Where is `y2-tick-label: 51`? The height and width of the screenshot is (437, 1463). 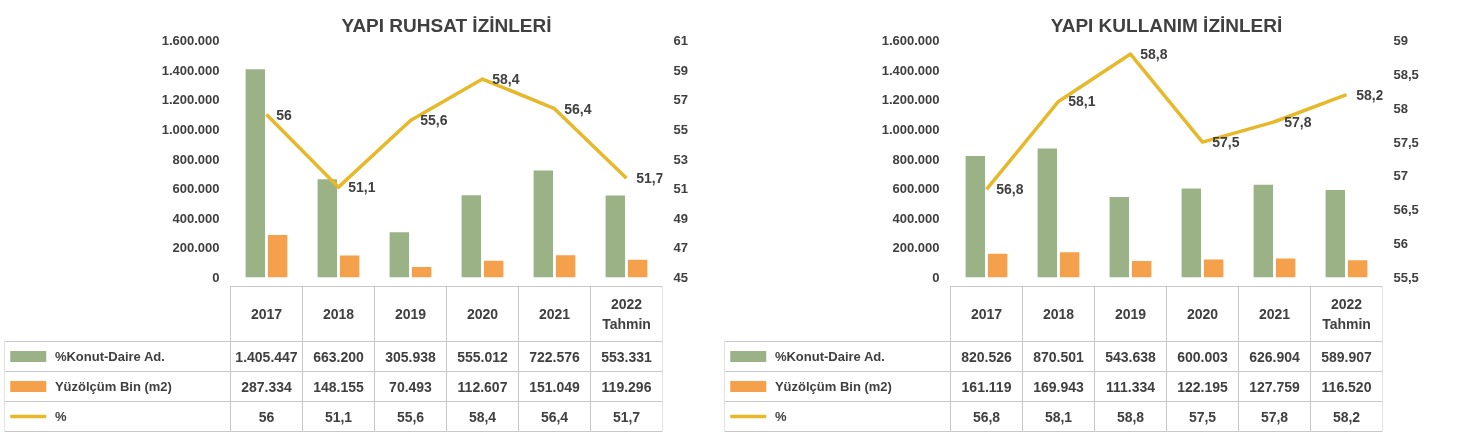
y2-tick-label: 51 is located at coordinates (680, 189).